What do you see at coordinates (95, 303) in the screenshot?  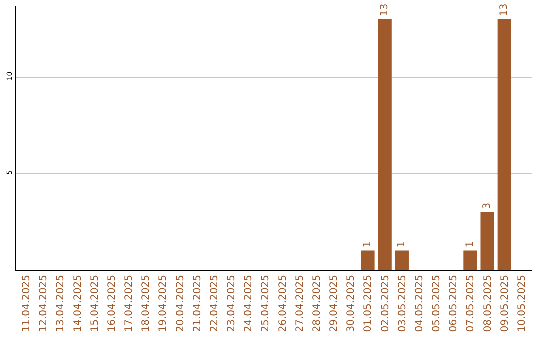 I see `x-tick-label: 15.04.2025` at bounding box center [95, 303].